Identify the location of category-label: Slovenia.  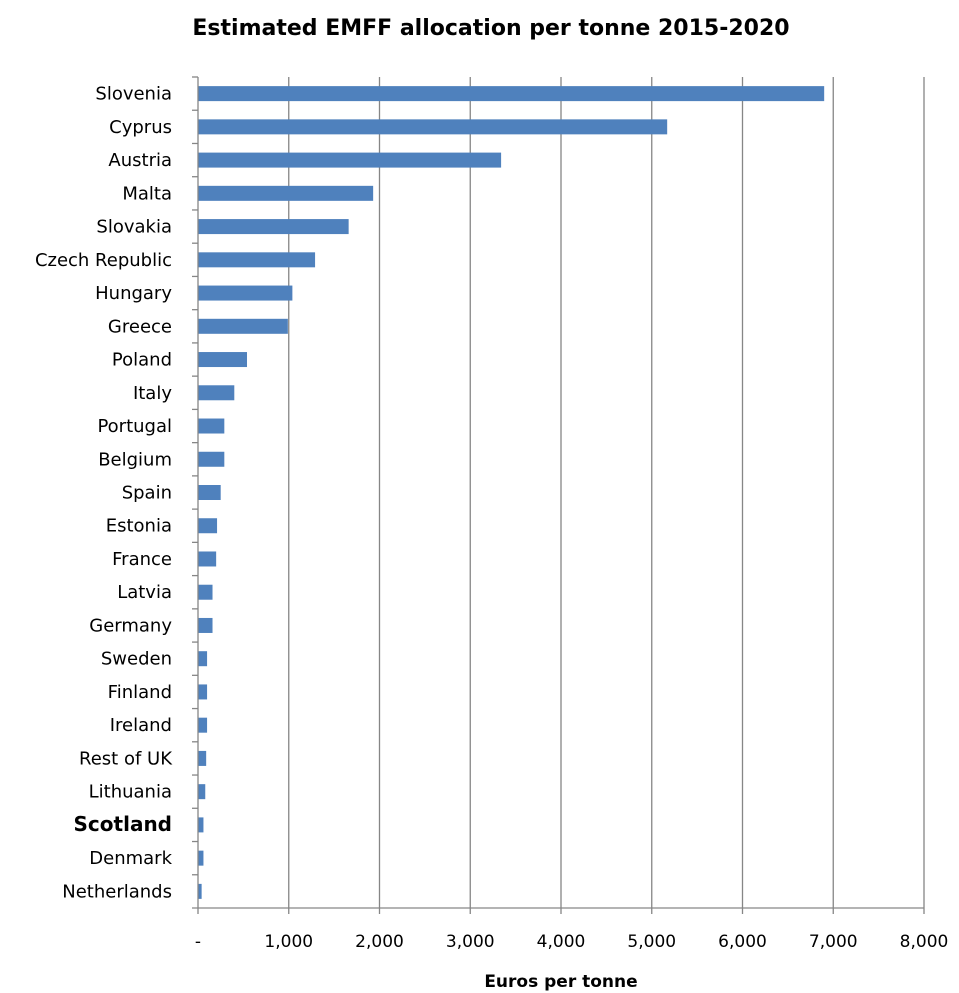
(133, 94).